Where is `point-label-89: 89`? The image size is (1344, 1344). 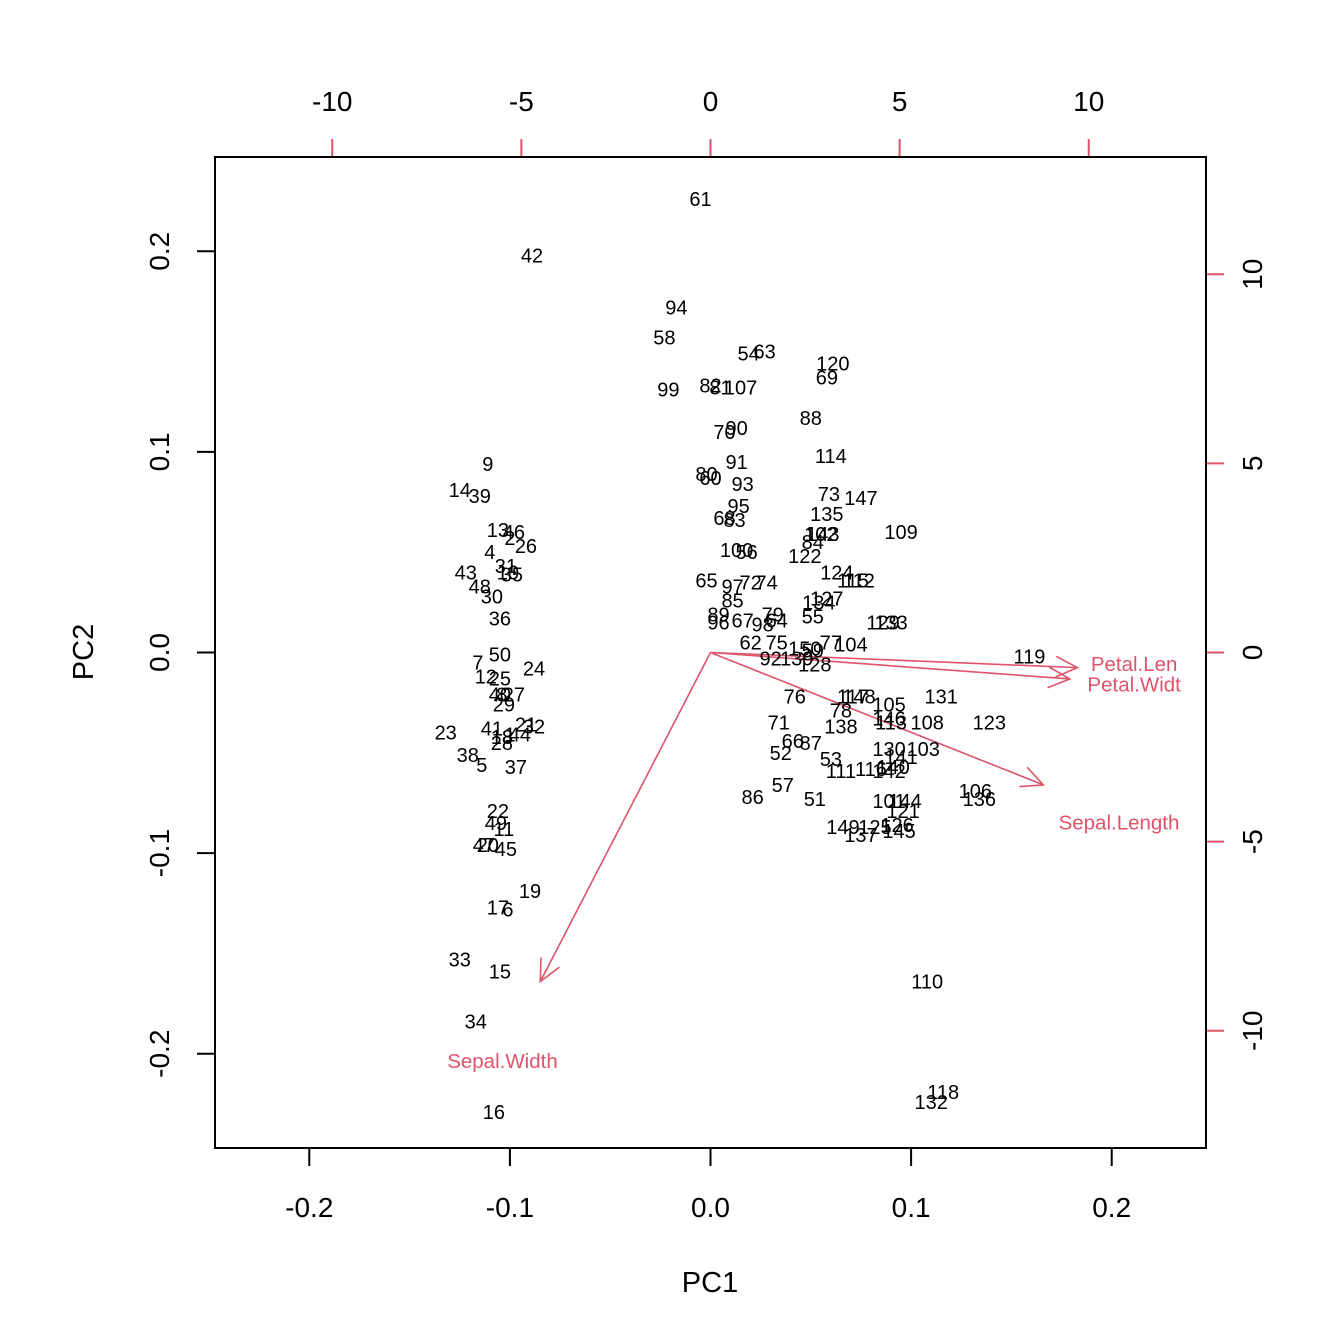
point-label-89: 89 is located at coordinates (718, 615).